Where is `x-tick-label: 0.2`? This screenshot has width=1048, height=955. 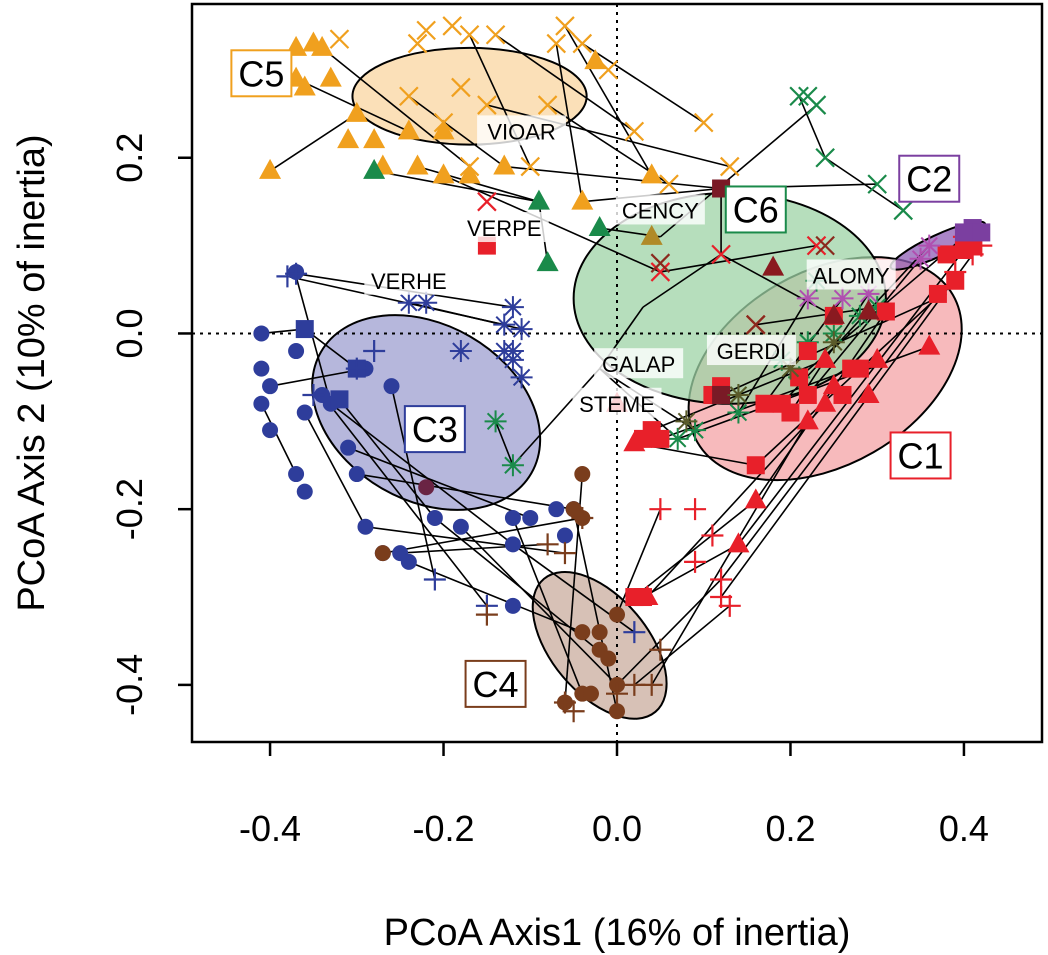
x-tick-label: 0.2 is located at coordinates (790, 828).